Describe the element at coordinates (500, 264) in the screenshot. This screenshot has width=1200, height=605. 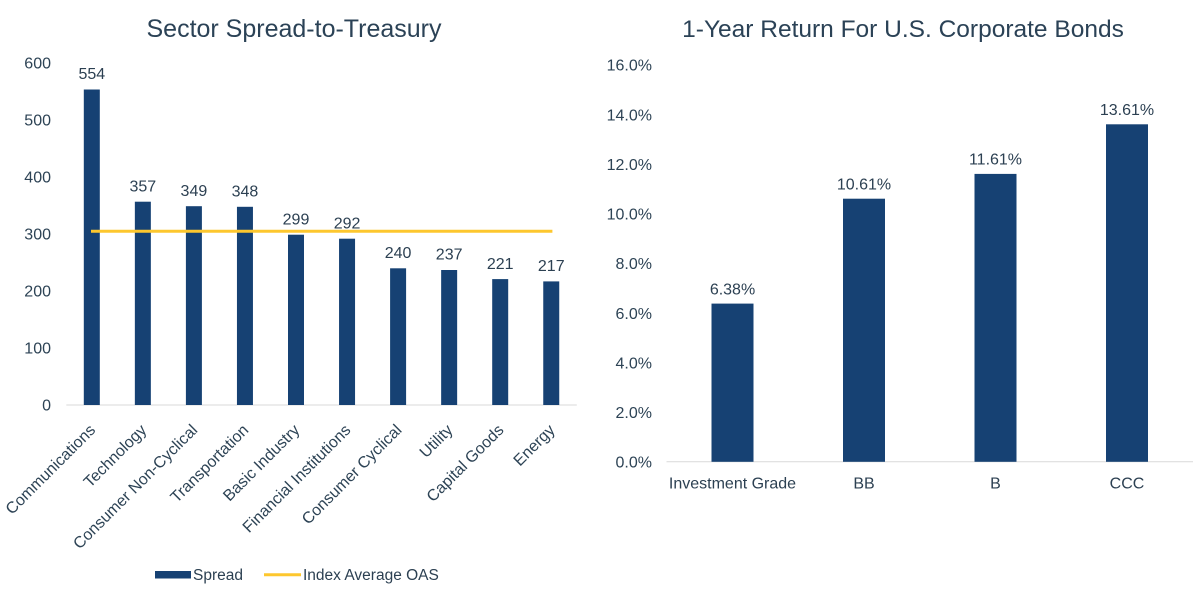
I see `svg-text: 221` at that location.